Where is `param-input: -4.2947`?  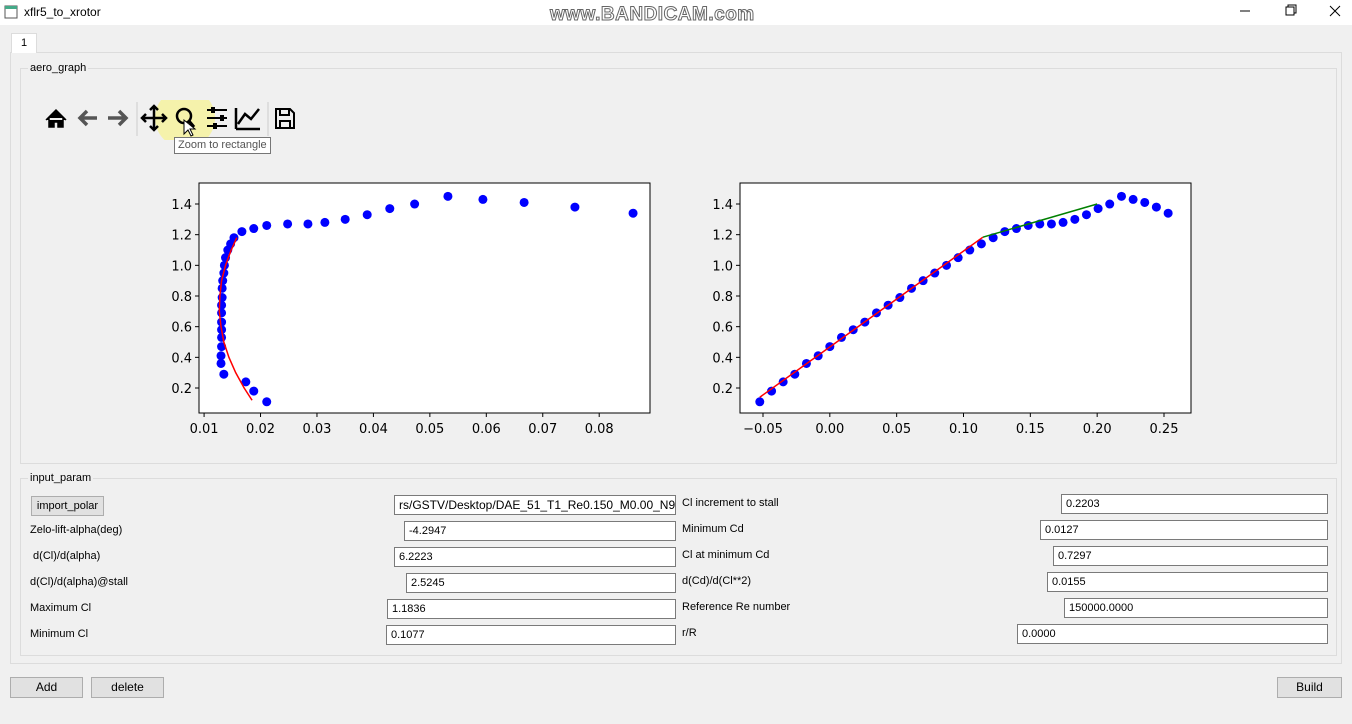
param-input: -4.2947 is located at coordinates (540, 531).